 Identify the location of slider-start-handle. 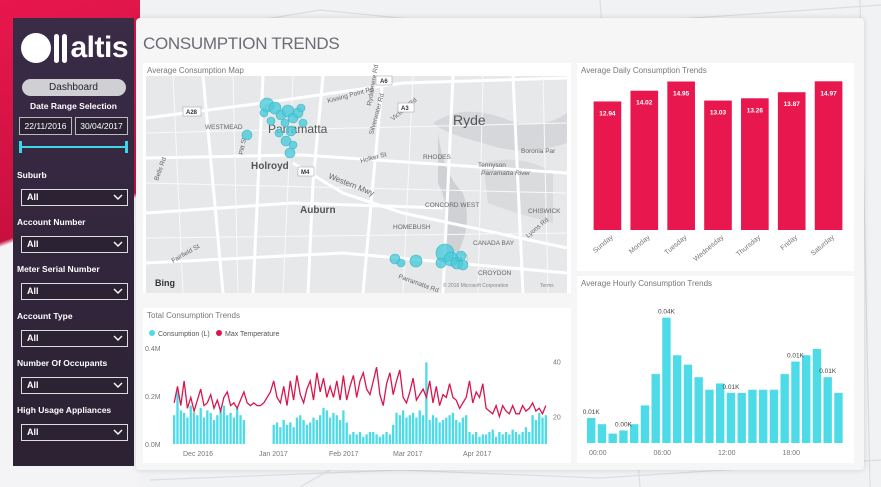
(20, 147).